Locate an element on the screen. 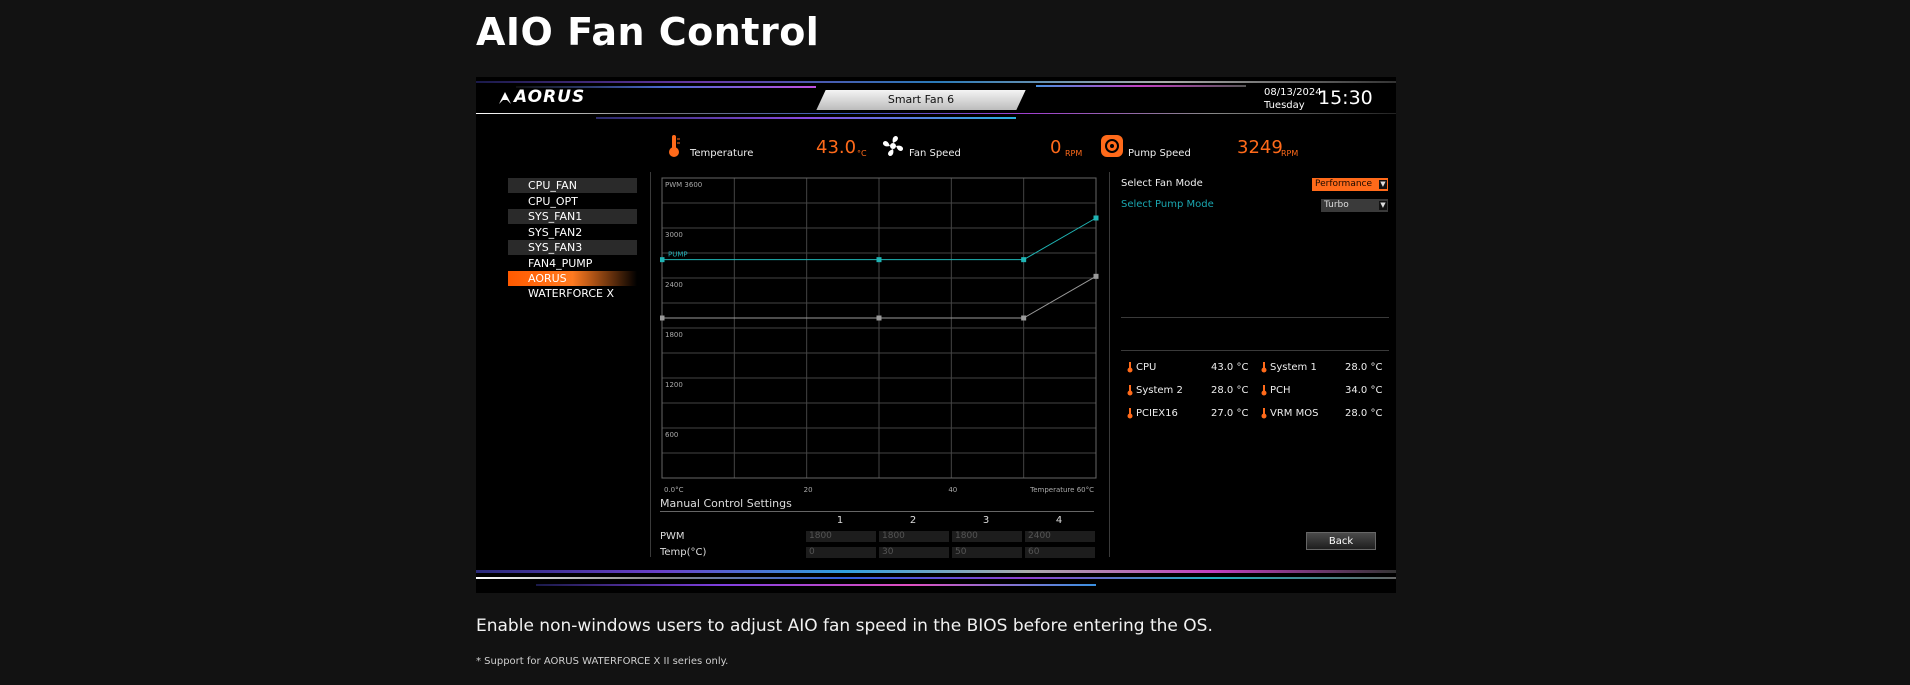 Image resolution: width=1910 pixels, height=685 pixels. chart-frame is located at coordinates (879, 328).